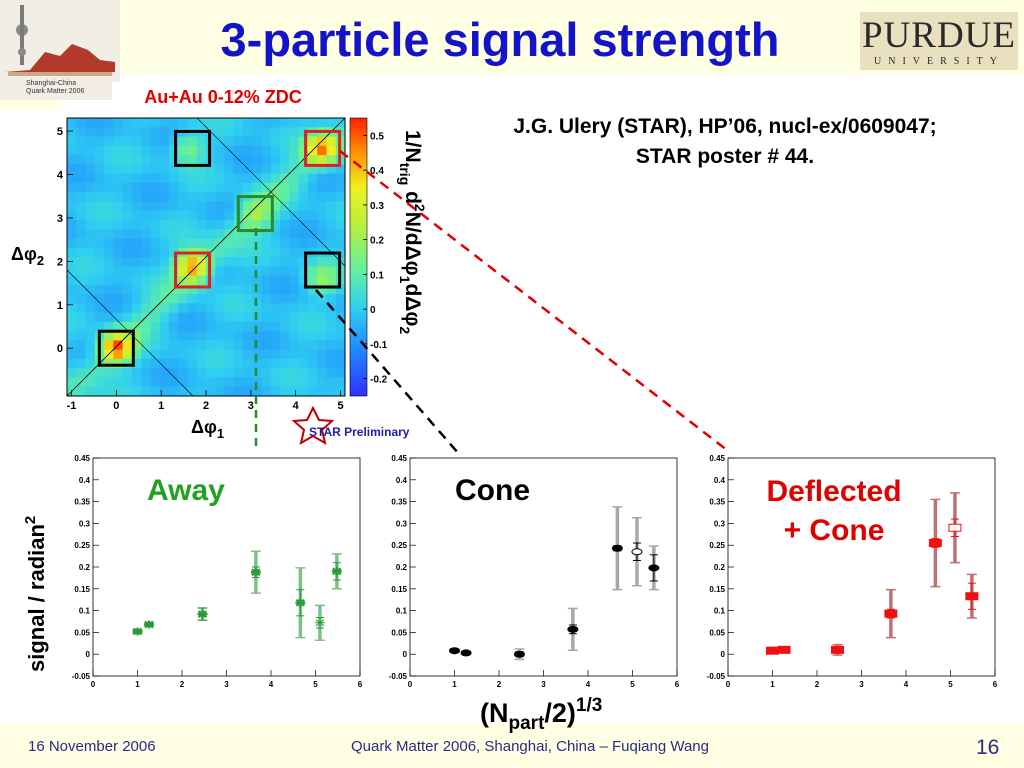 This screenshot has height=768, width=1024. What do you see at coordinates (588, 684) in the screenshot?
I see `x-tick-label: 4` at bounding box center [588, 684].